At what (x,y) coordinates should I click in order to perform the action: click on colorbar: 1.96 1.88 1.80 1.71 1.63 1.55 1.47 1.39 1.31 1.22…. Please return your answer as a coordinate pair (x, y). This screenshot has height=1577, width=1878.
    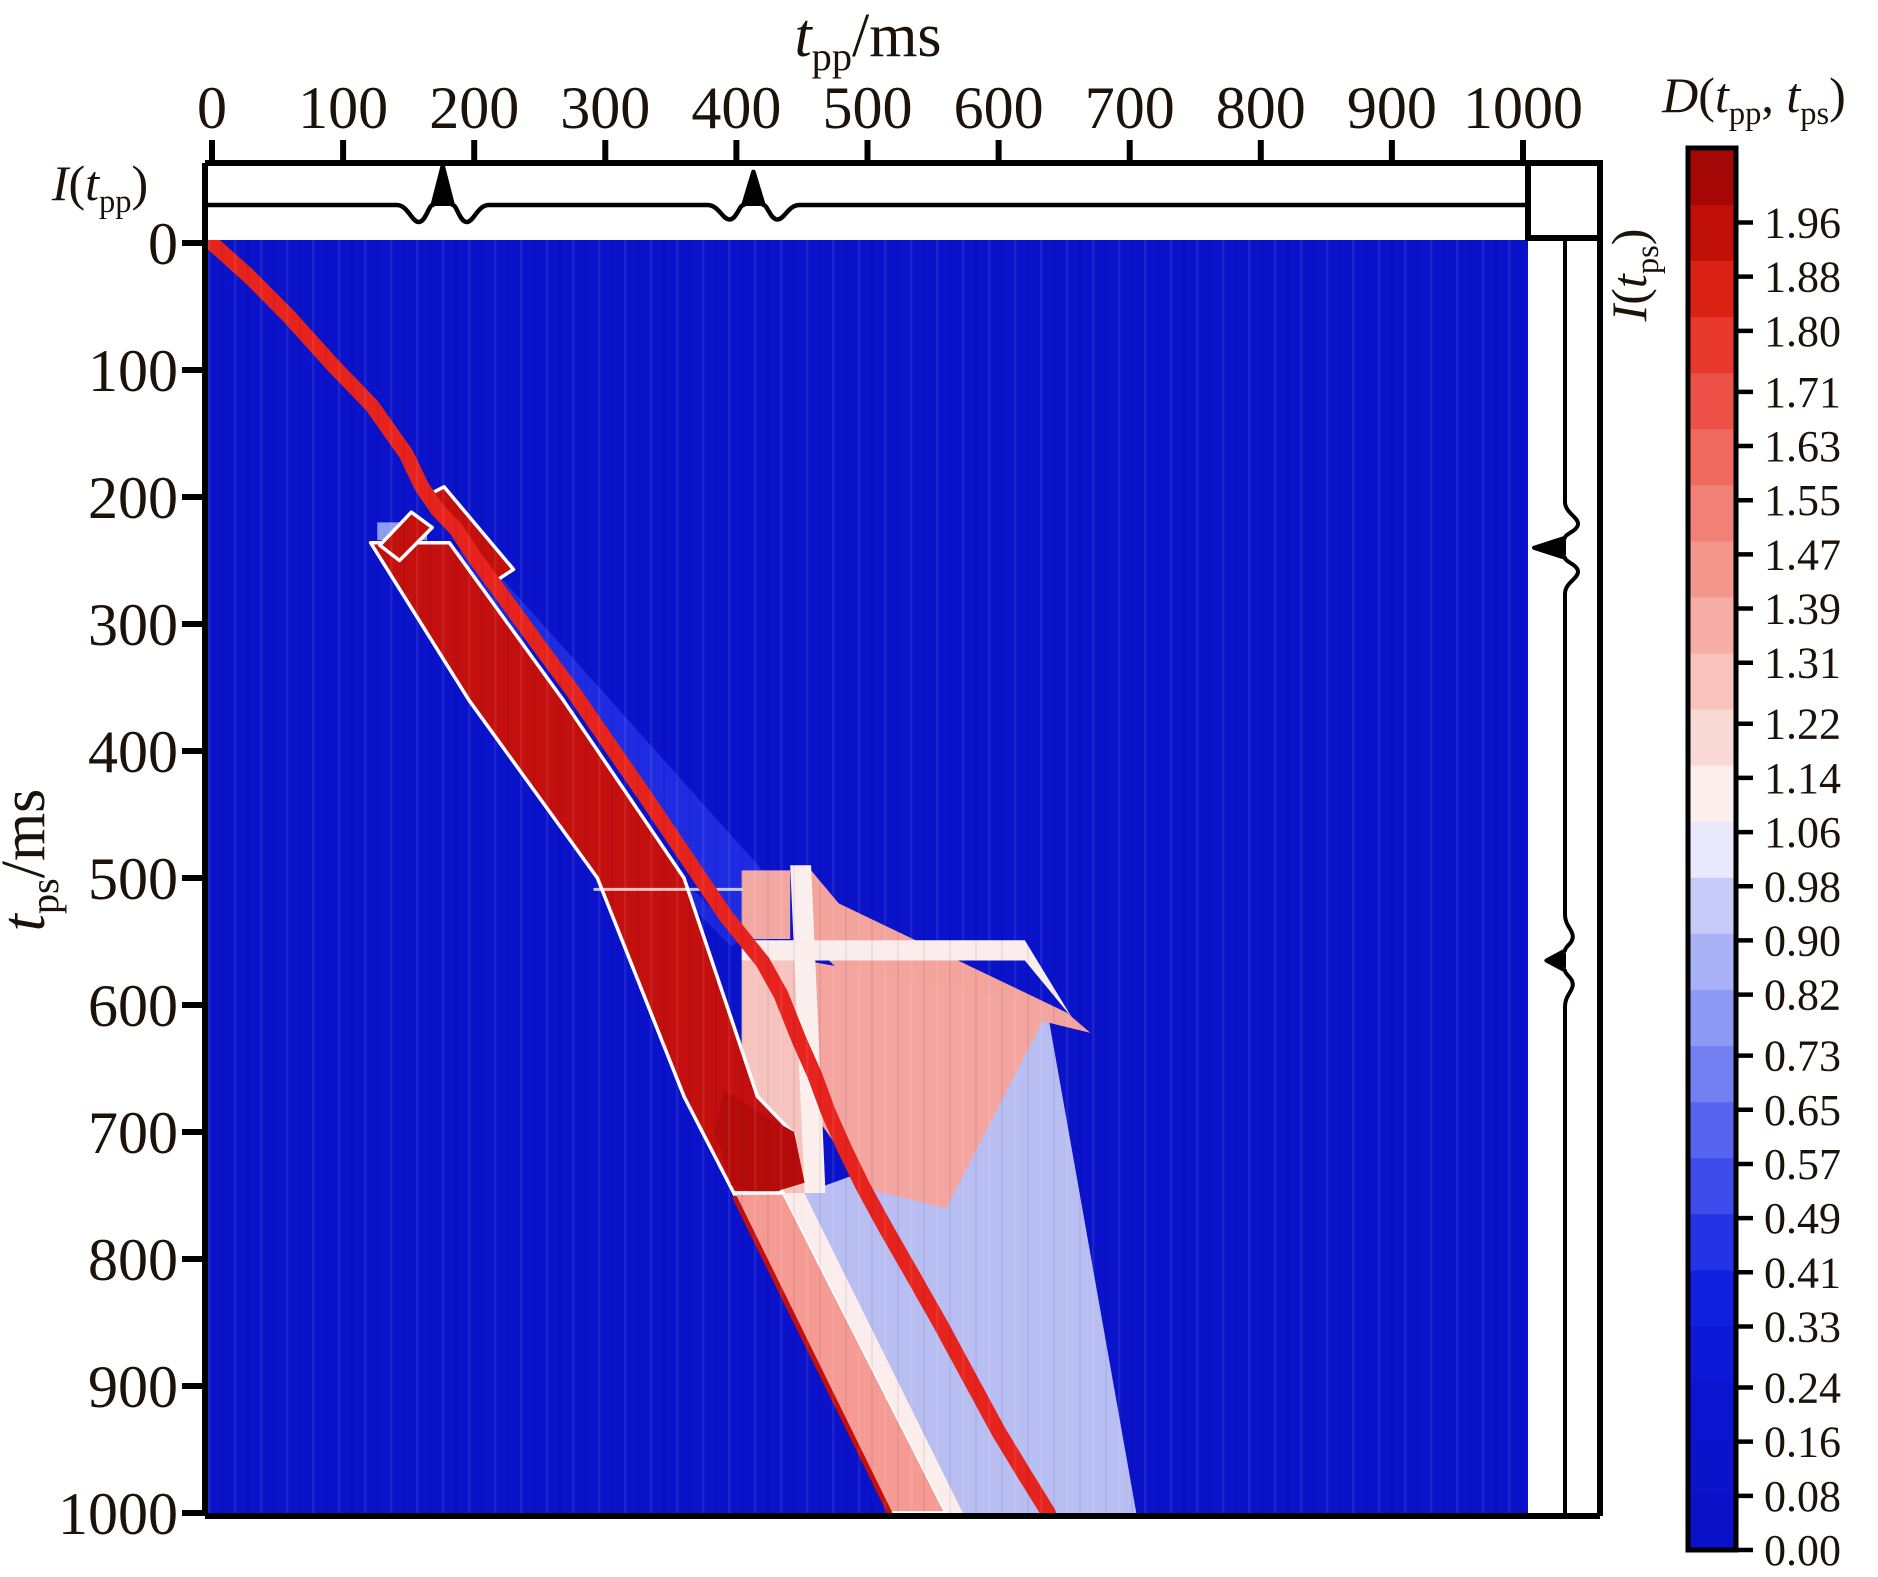
    Looking at the image, I should click on (1763, 860).